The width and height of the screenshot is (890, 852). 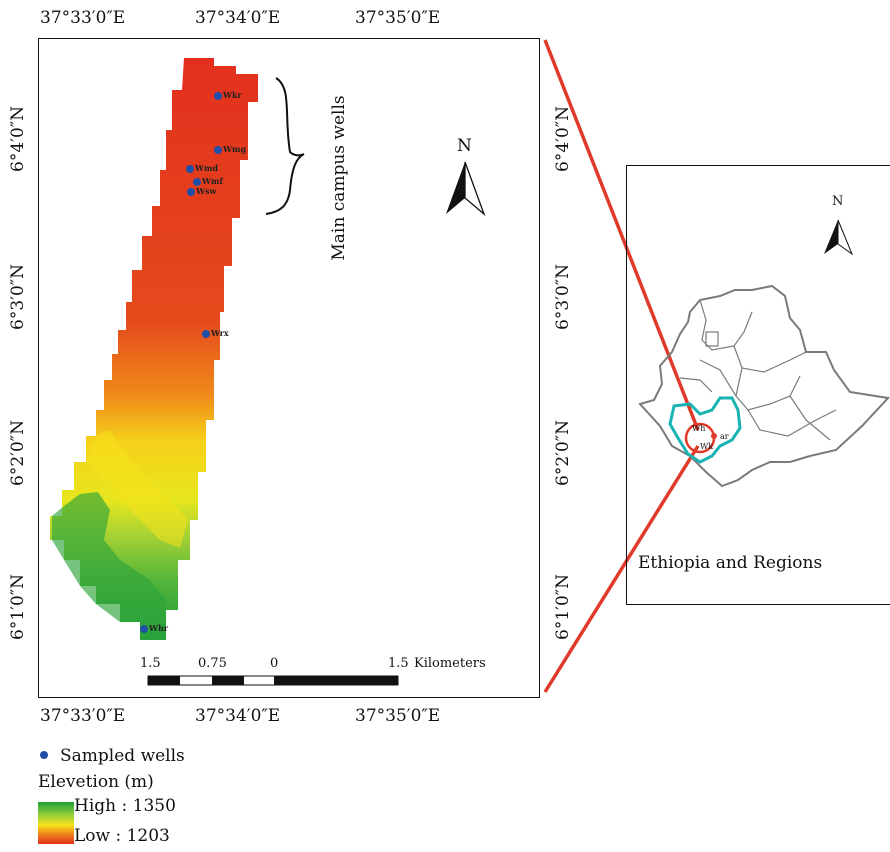 What do you see at coordinates (764, 386) in the screenshot?
I see `ethiopia-outline` at bounding box center [764, 386].